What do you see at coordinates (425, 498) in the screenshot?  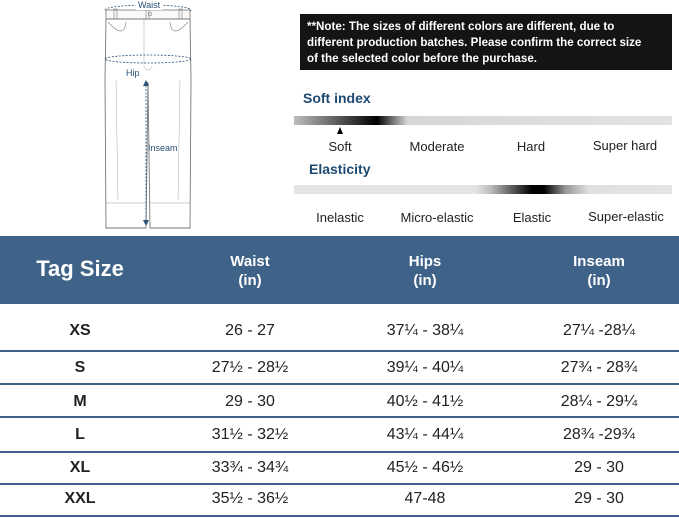 I see `hips-cell: 47-48` at bounding box center [425, 498].